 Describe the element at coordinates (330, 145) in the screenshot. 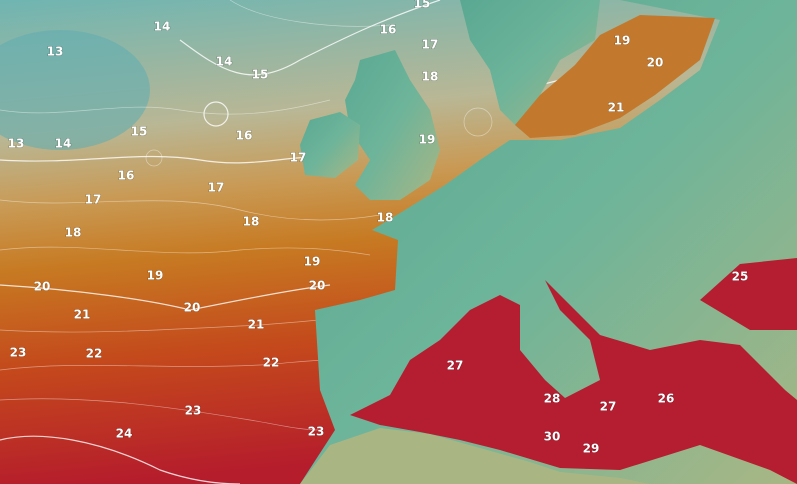

I see `ireland` at that location.